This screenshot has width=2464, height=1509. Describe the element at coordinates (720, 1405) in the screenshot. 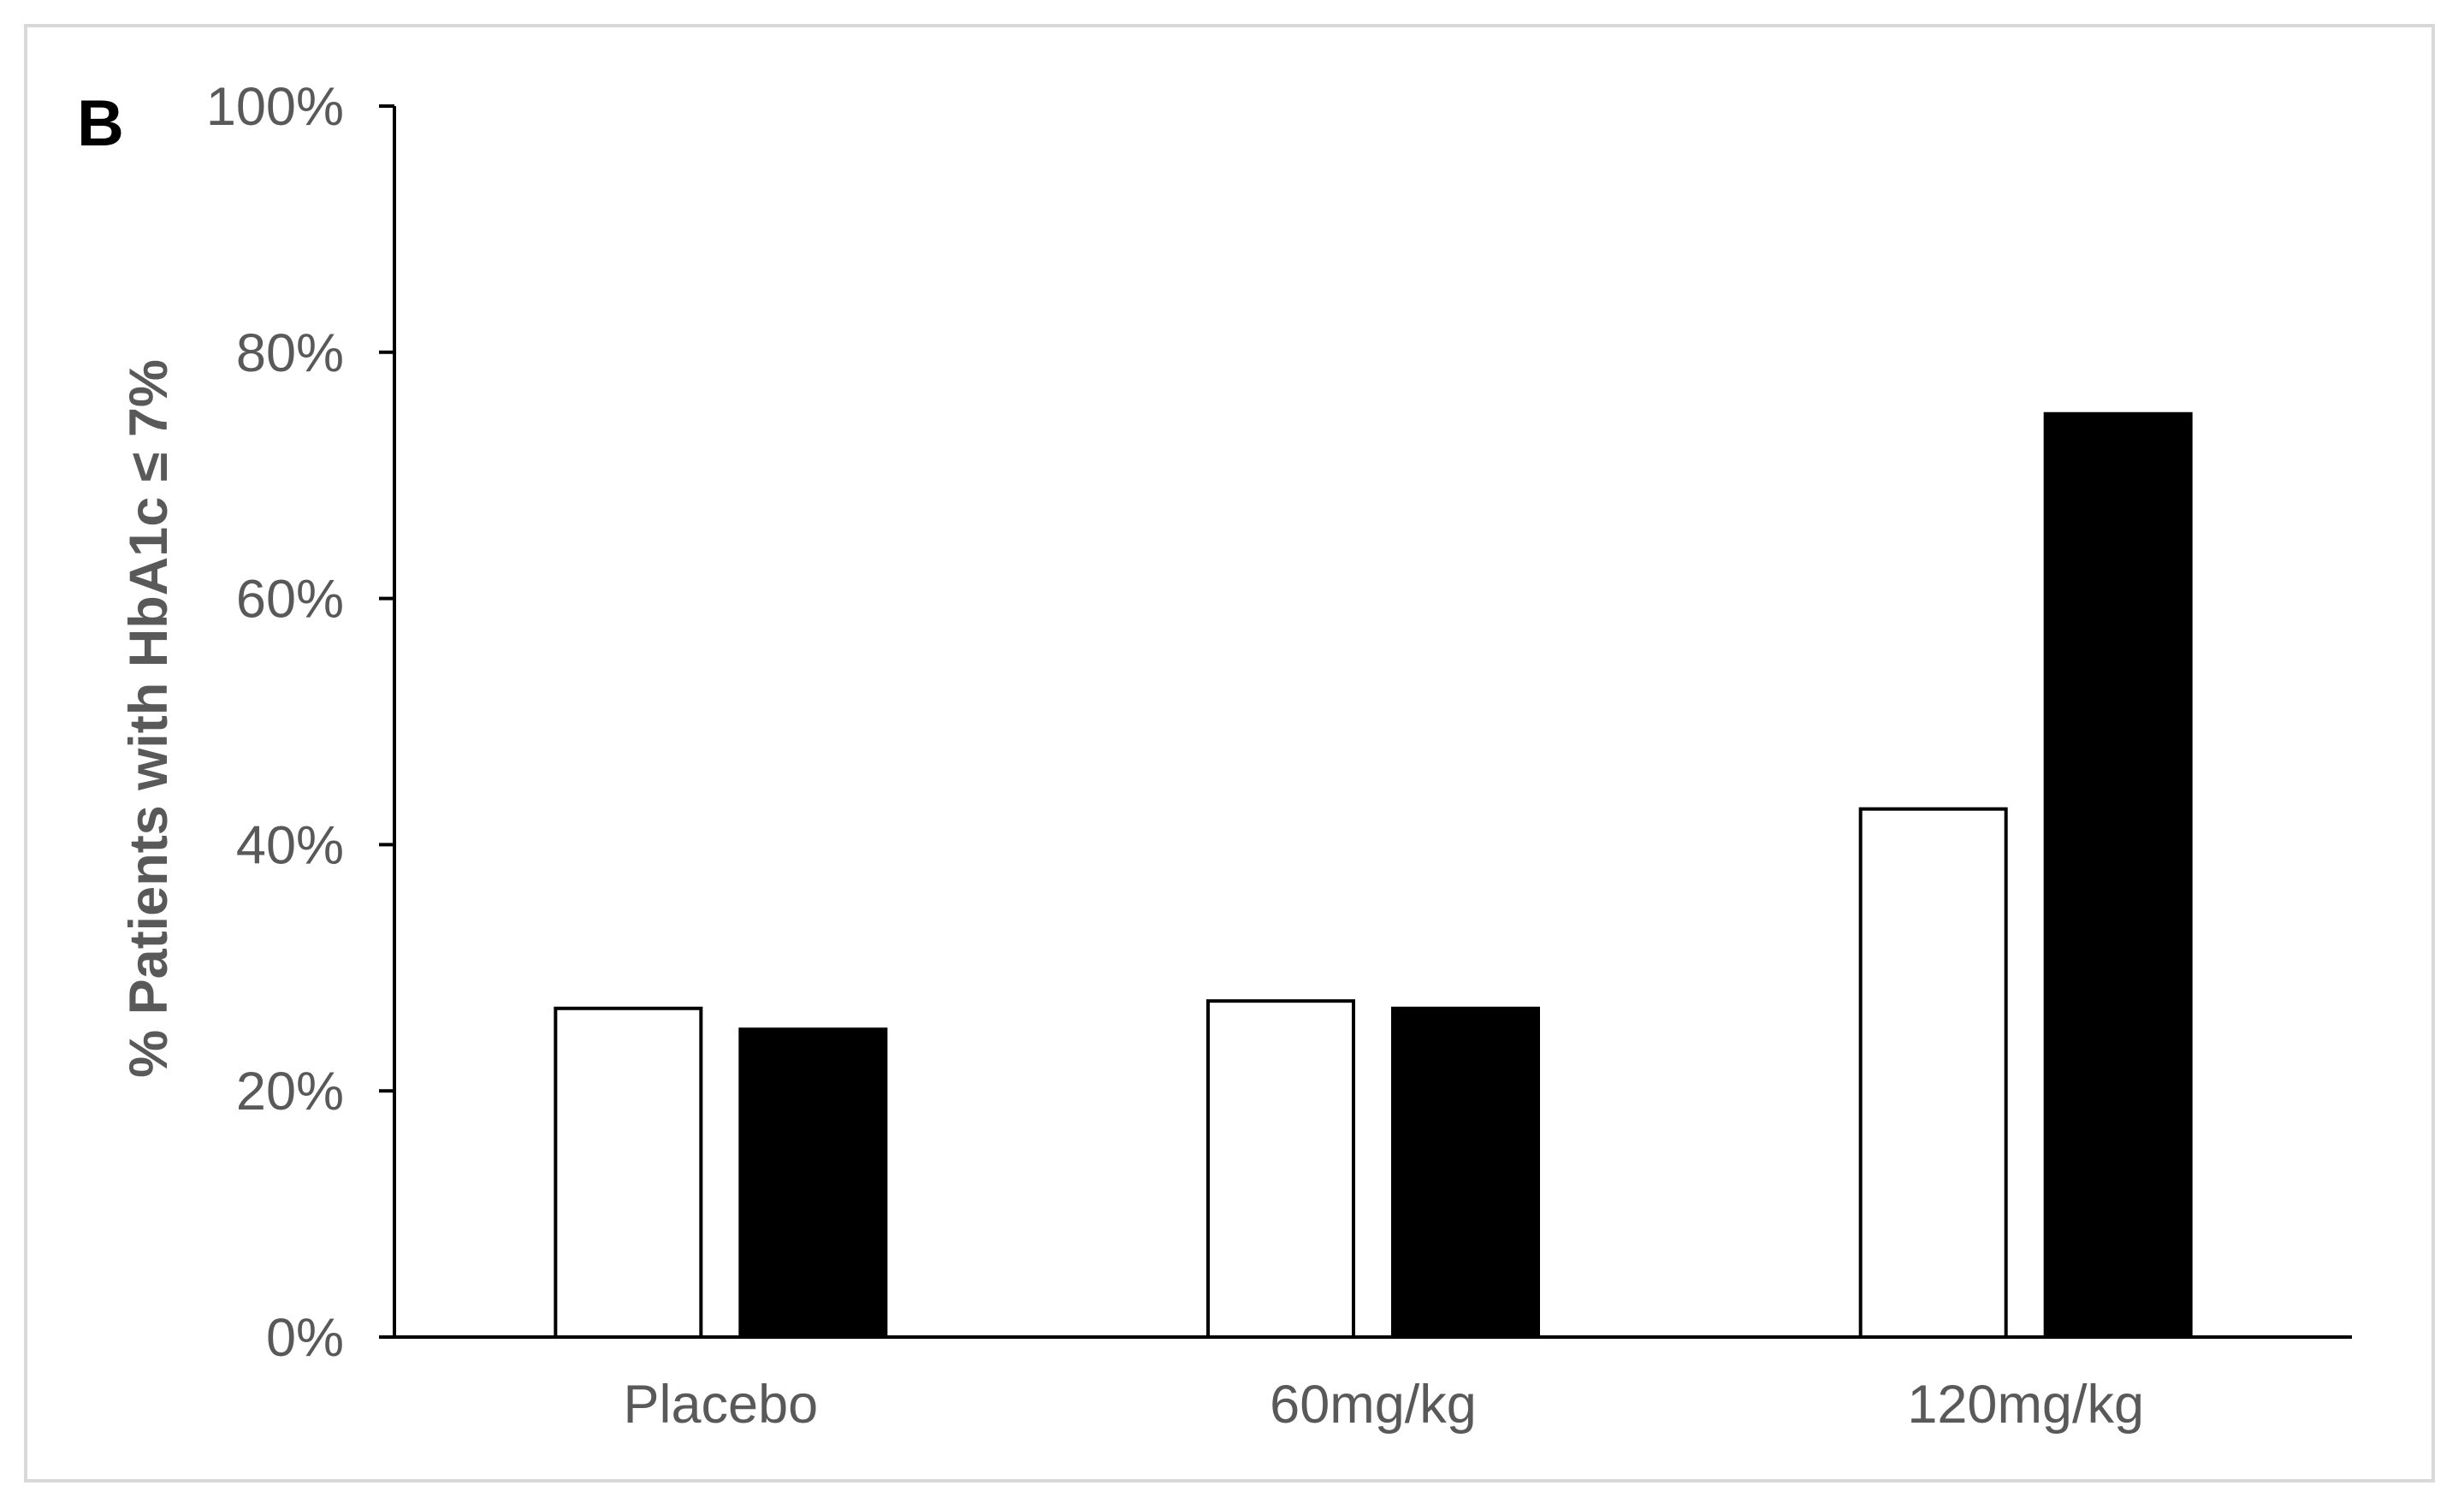

I see `x-category-label: Placebo` at that location.